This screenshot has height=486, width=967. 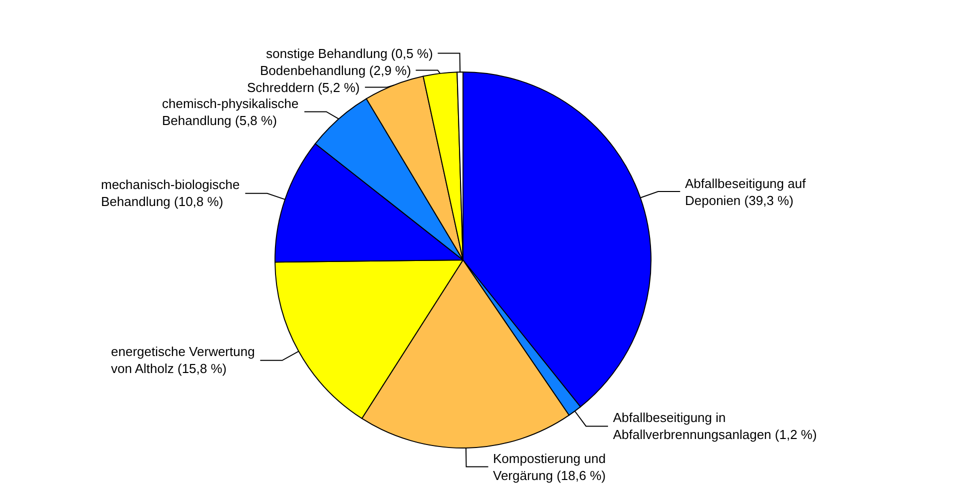 I want to click on slice-label: sonstige Behandlung (0,5 %), so click(x=349, y=53).